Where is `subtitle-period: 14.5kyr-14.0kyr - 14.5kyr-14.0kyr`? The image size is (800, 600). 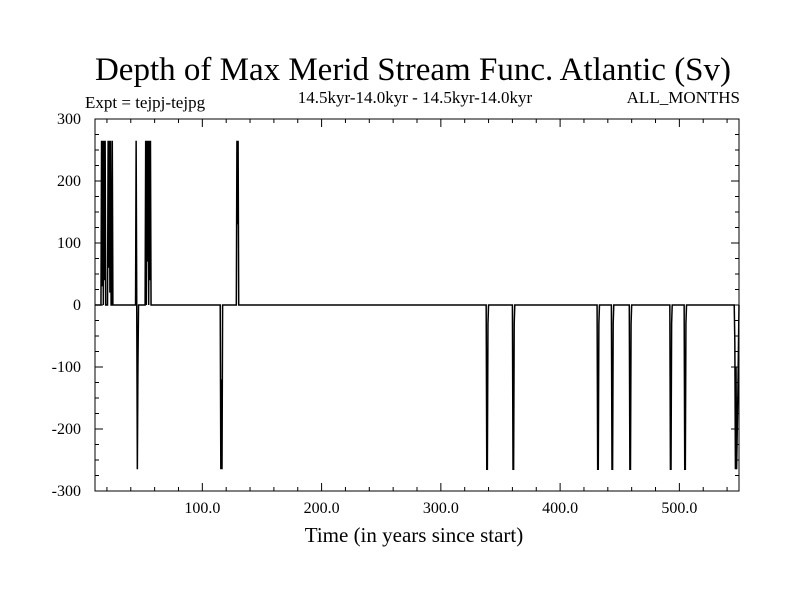
subtitle-period: 14.5kyr-14.0kyr - 14.5kyr-14.0kyr is located at coordinates (415, 97).